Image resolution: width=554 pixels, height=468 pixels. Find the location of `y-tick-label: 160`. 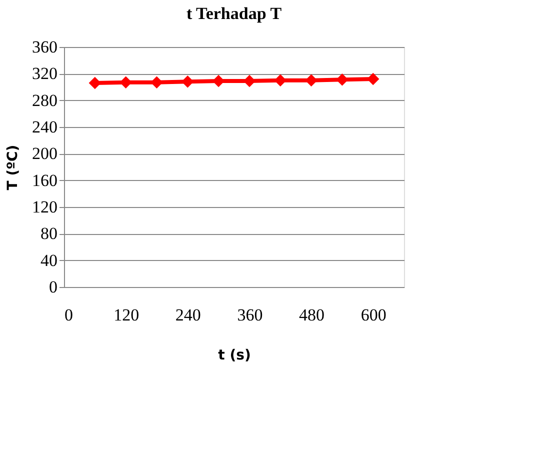

y-tick-label: 160 is located at coordinates (45, 180).